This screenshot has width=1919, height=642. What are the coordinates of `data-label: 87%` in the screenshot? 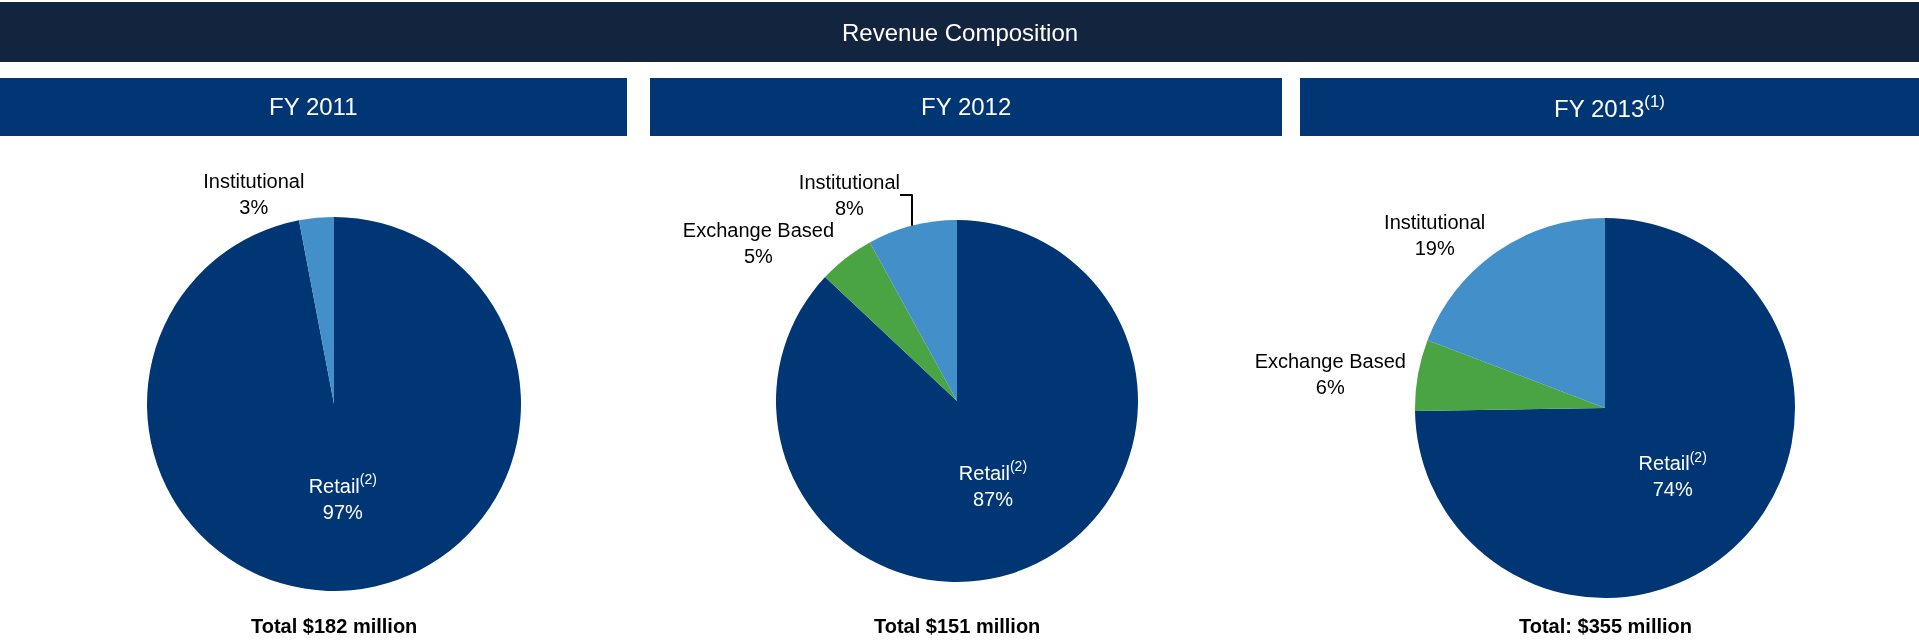 It's located at (993, 498).